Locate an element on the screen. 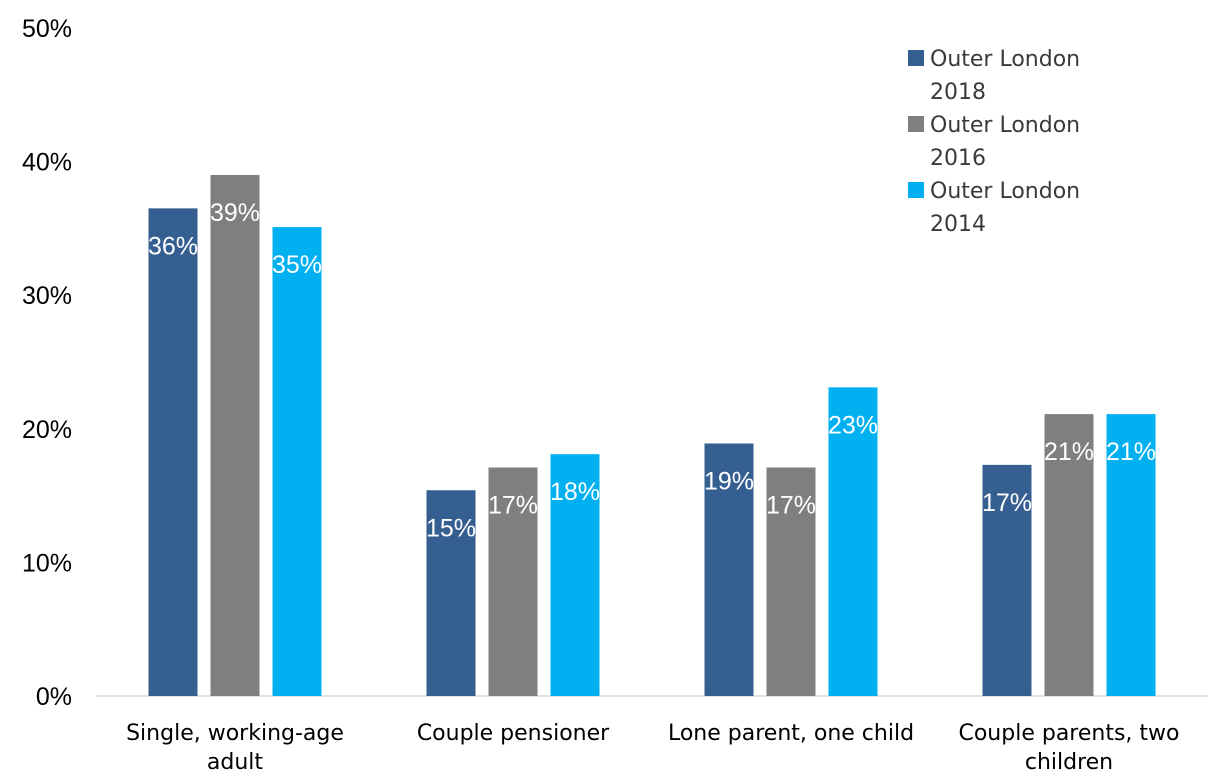 The width and height of the screenshot is (1208, 776). x-tick-label-line: adult is located at coordinates (235, 762).